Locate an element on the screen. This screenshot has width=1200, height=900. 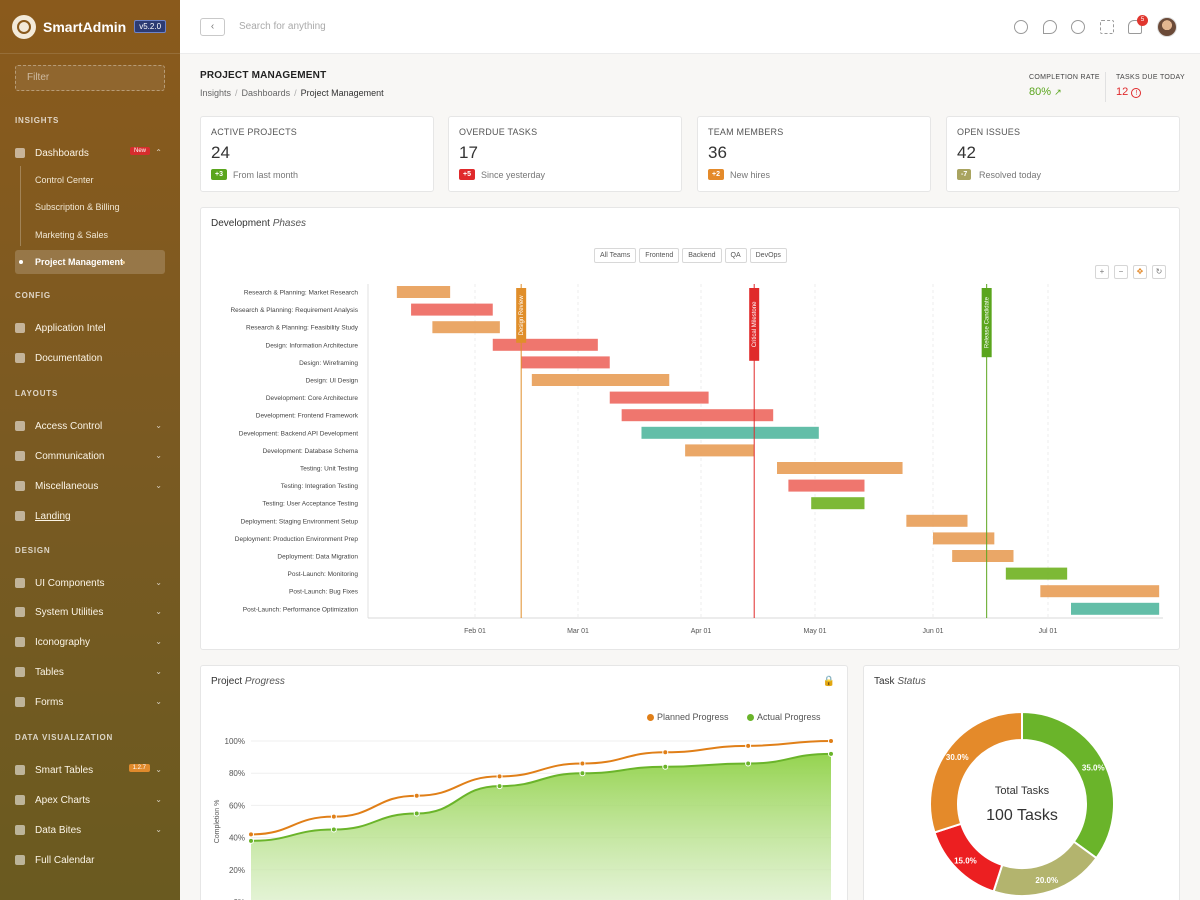
gantt-x-tick-label: May 01 is located at coordinates (815, 631).